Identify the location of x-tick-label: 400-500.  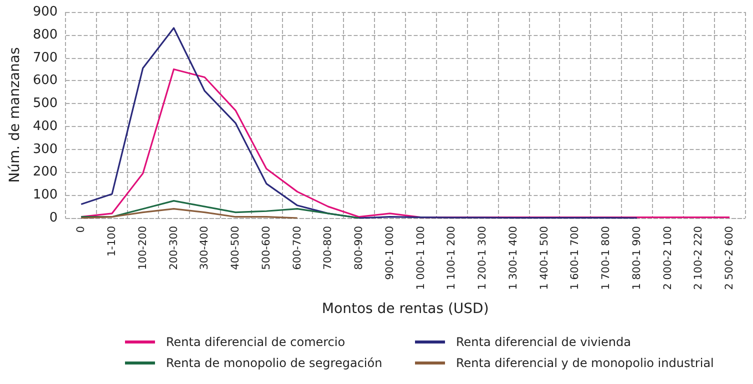
(236, 248).